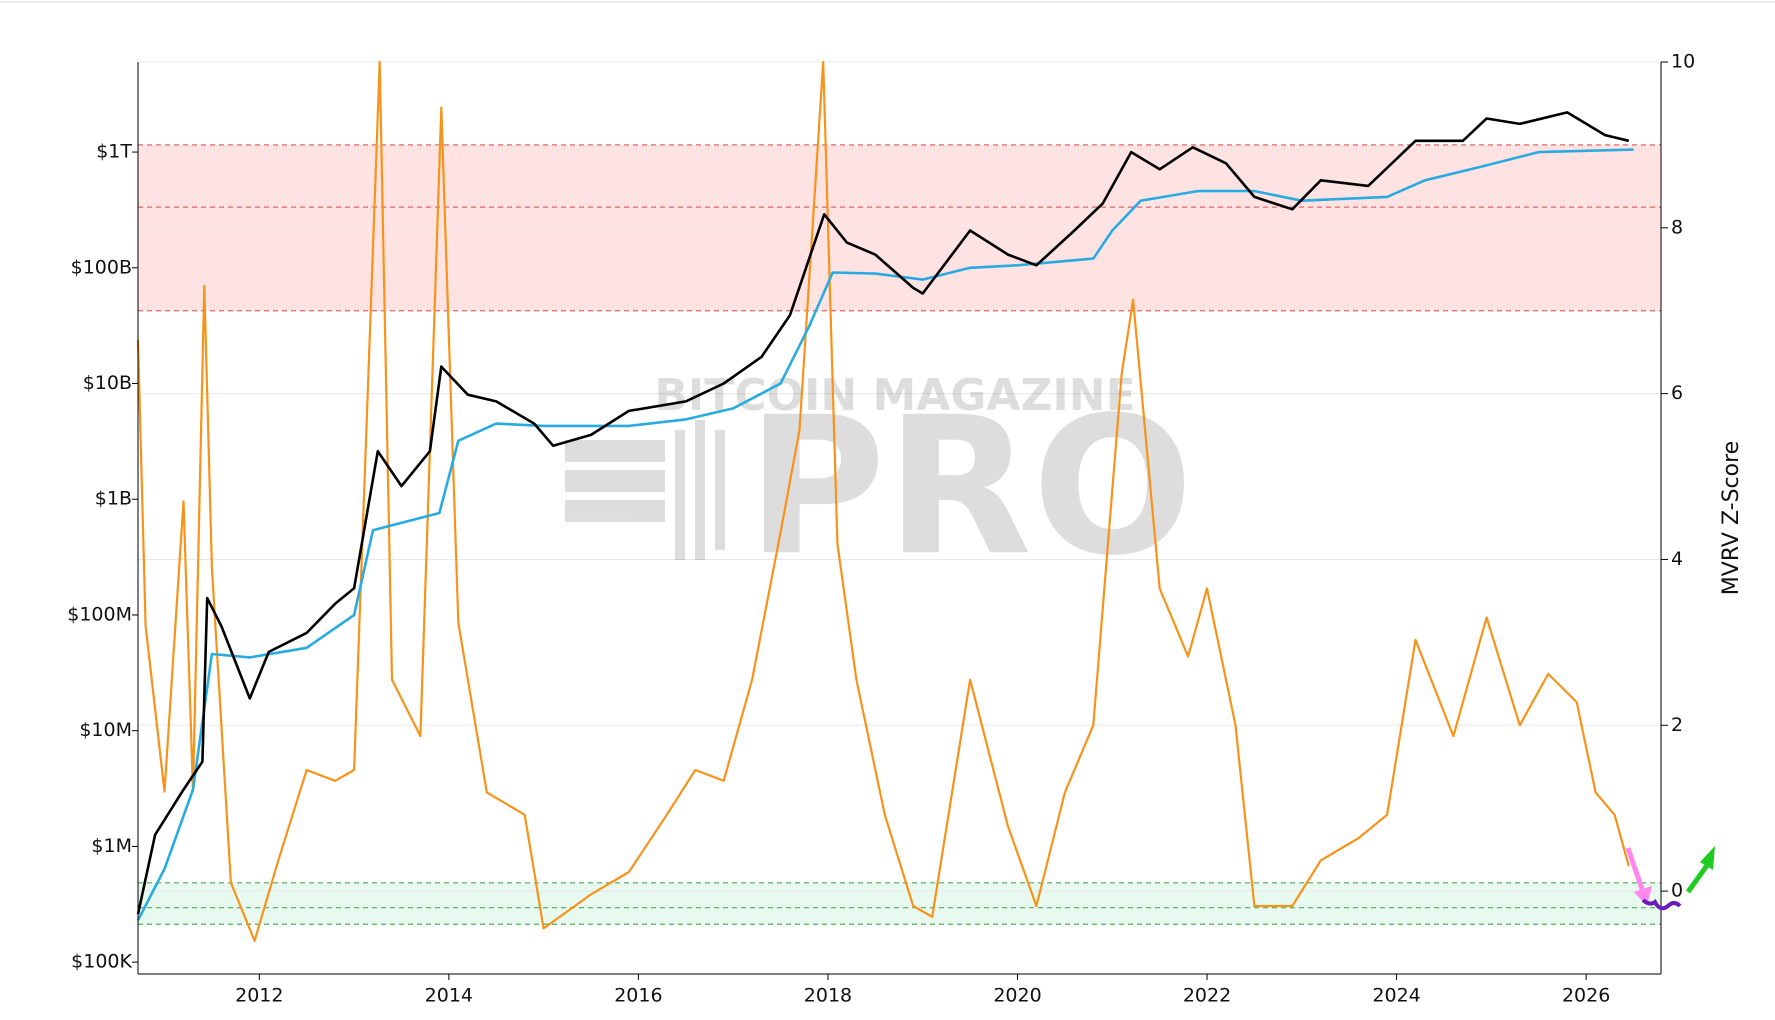  What do you see at coordinates (1677, 891) in the screenshot?
I see `y2-tick-label: 0` at bounding box center [1677, 891].